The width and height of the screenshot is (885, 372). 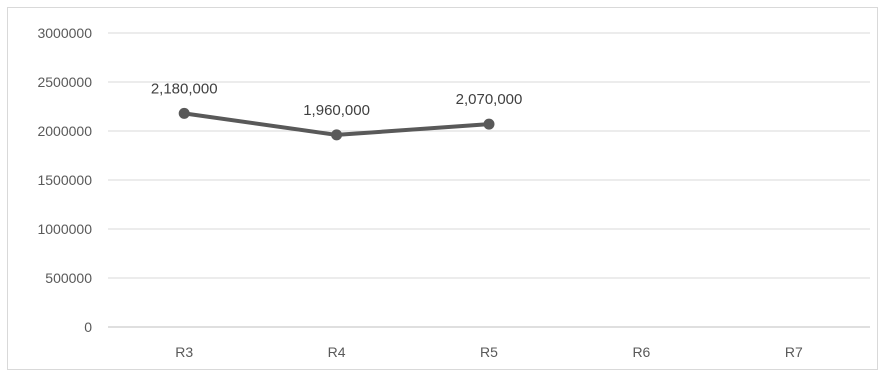 What do you see at coordinates (88, 327) in the screenshot?
I see `y-tick-label: 0` at bounding box center [88, 327].